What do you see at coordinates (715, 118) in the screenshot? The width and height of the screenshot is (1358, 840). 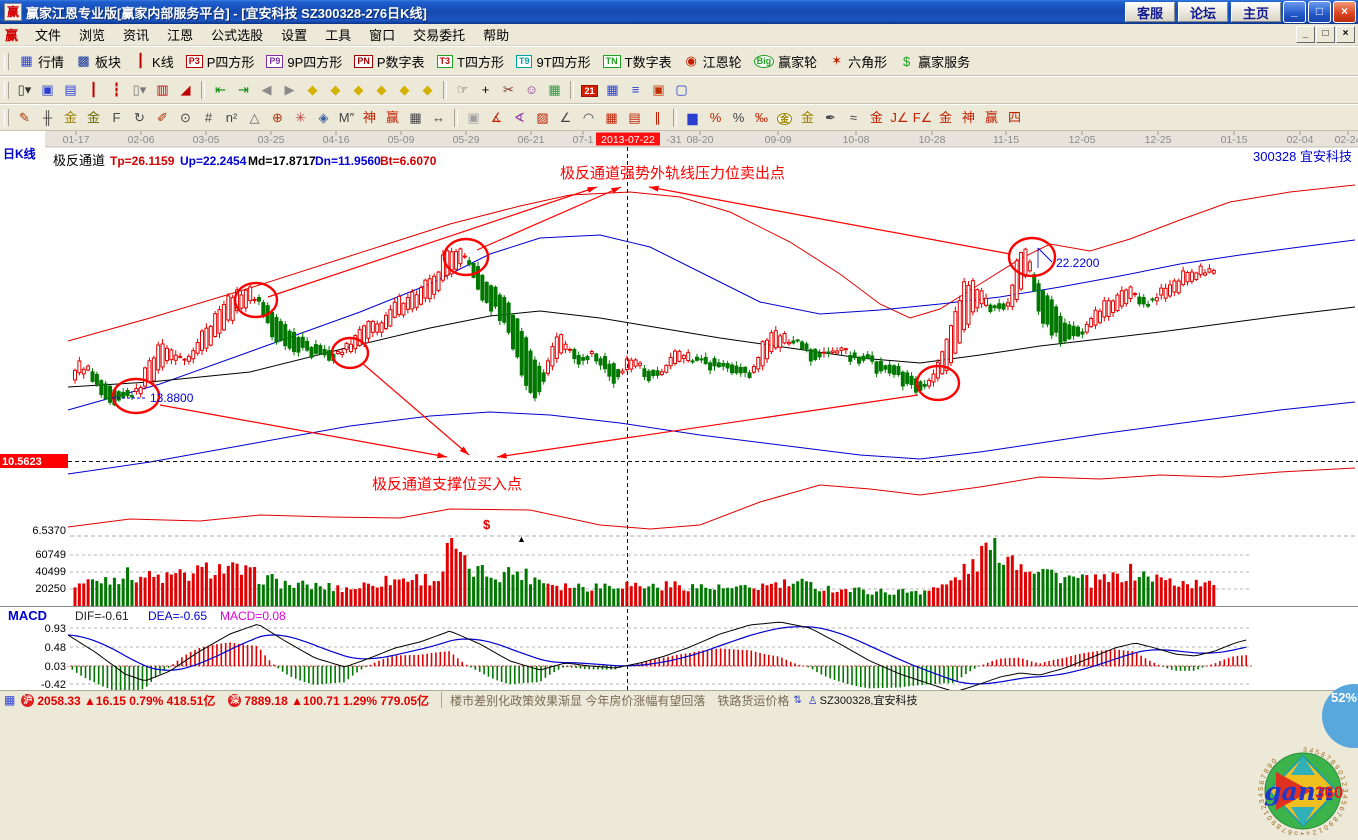 I see `percent-line-icon: %` at bounding box center [715, 118].